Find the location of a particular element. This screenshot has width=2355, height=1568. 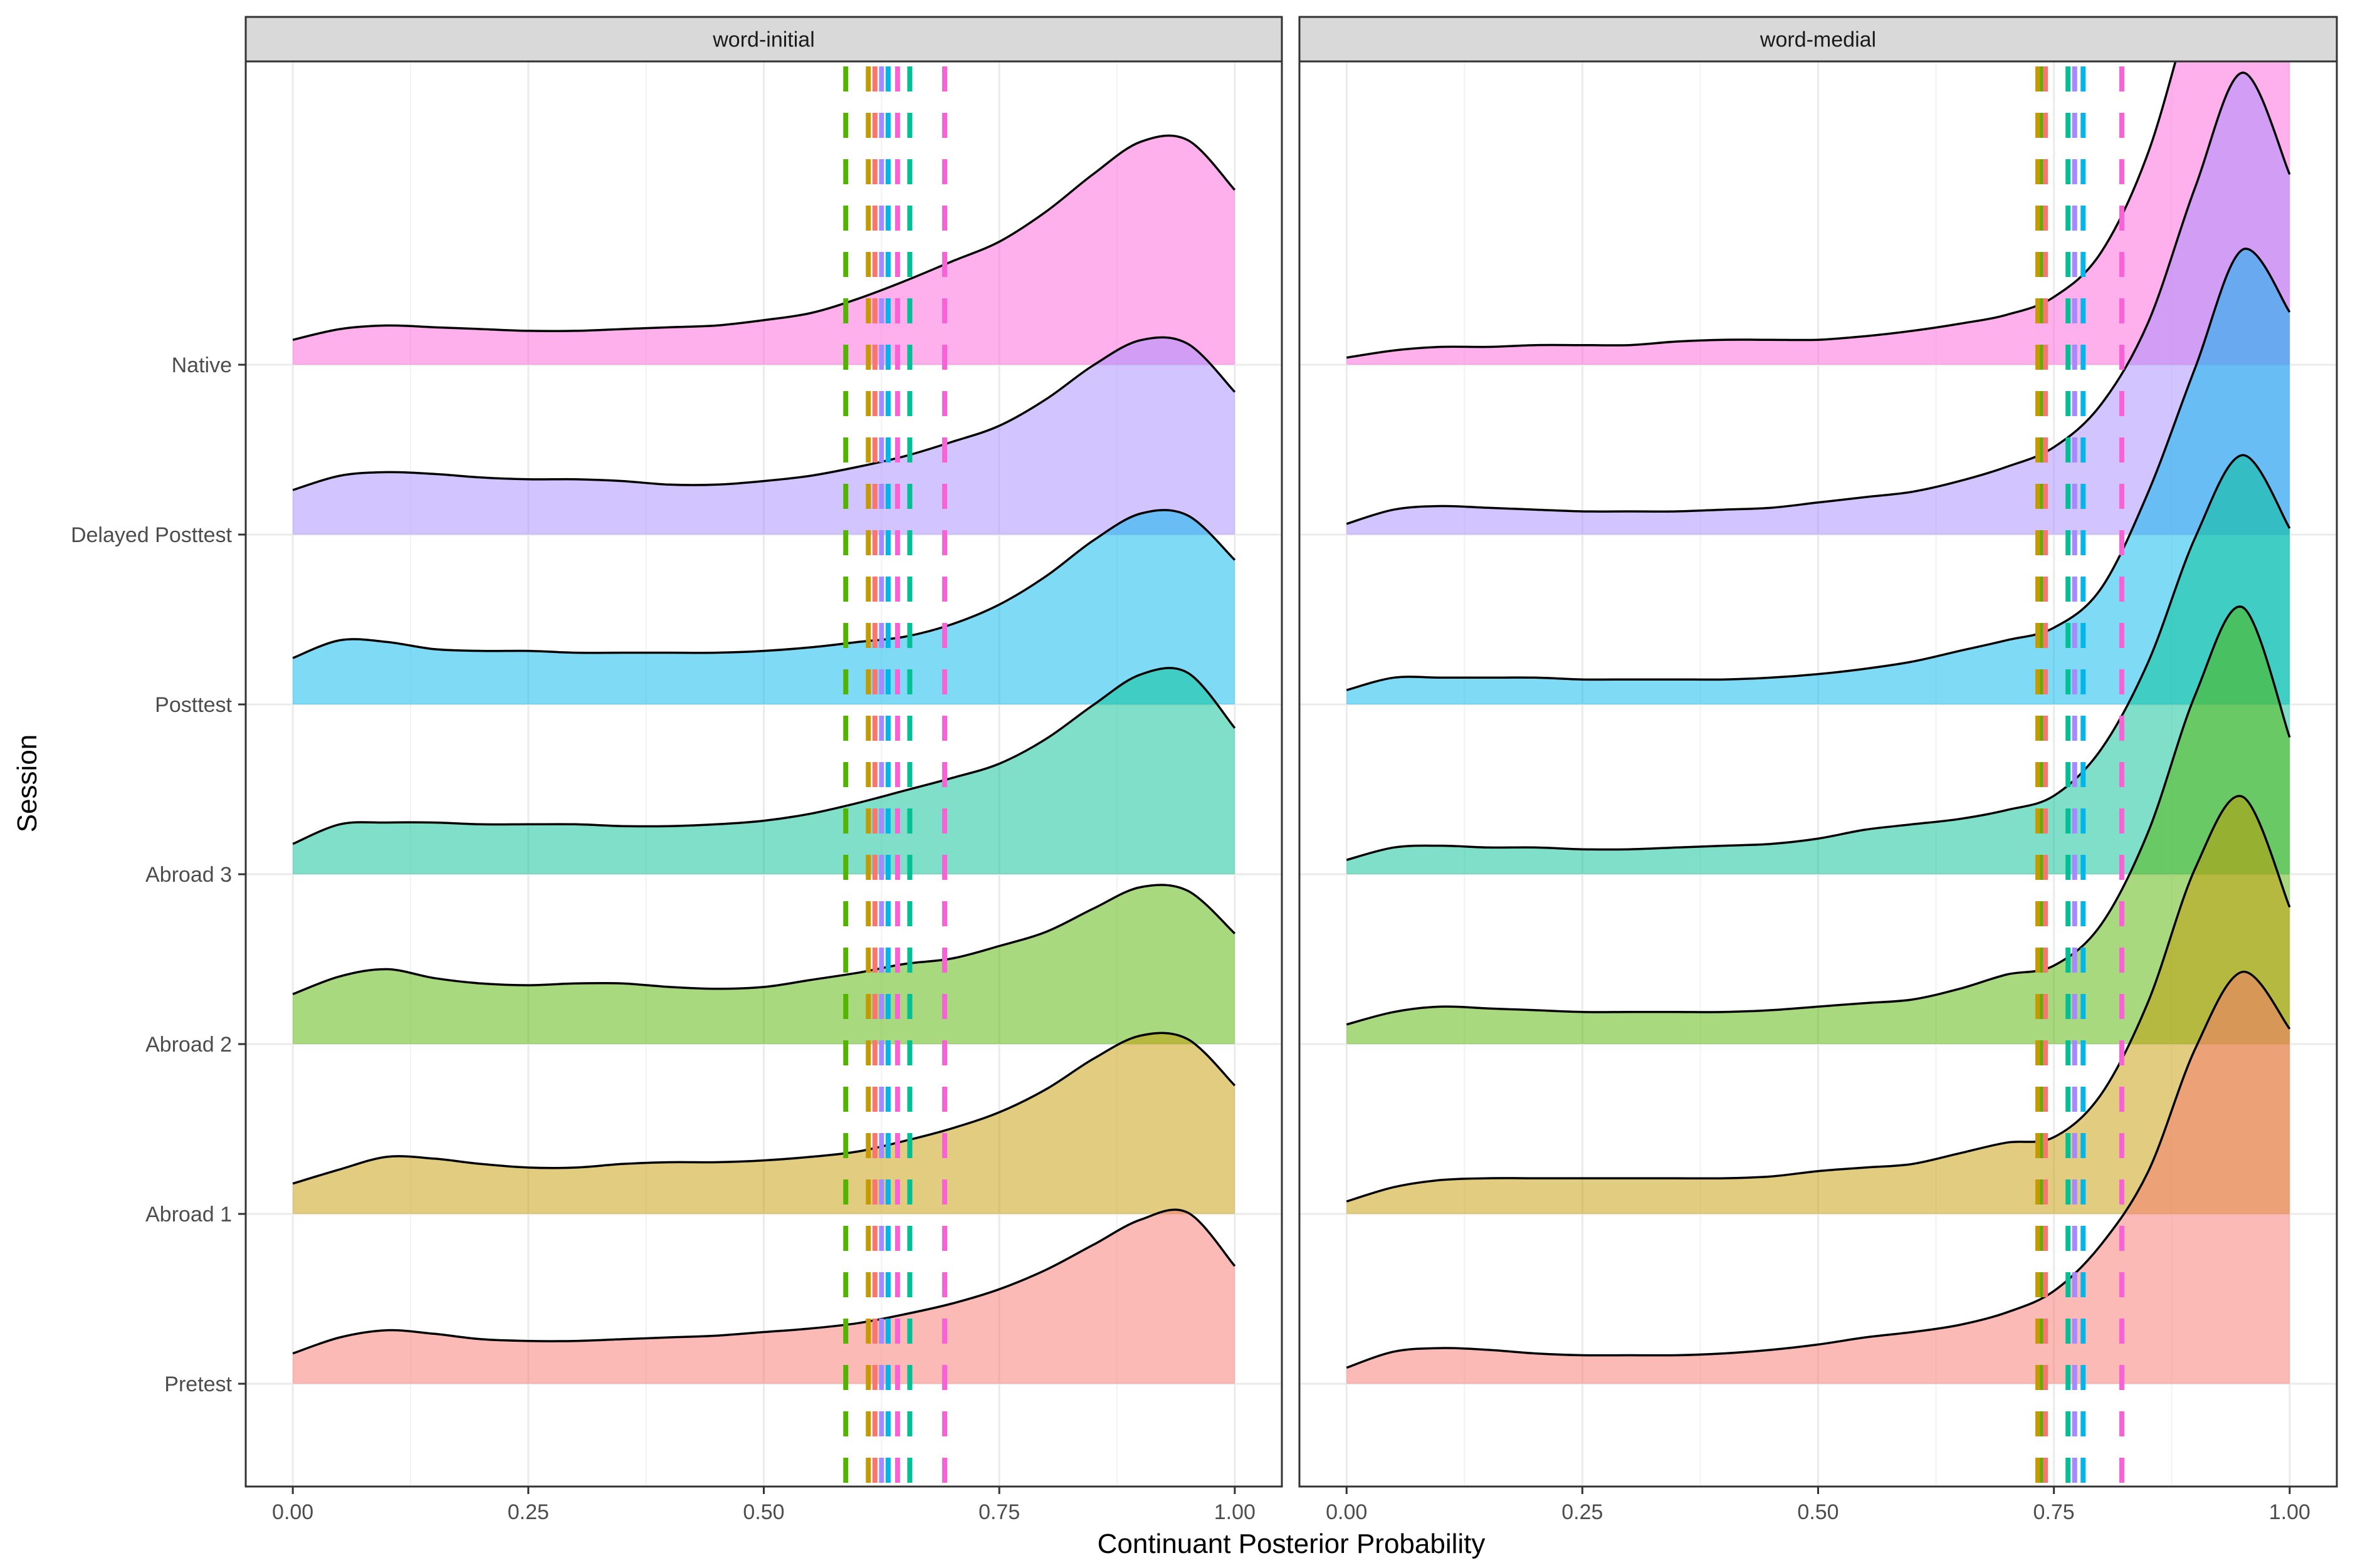

y-tick-label-abroad-1: Abroad 1 is located at coordinates (188, 1214).